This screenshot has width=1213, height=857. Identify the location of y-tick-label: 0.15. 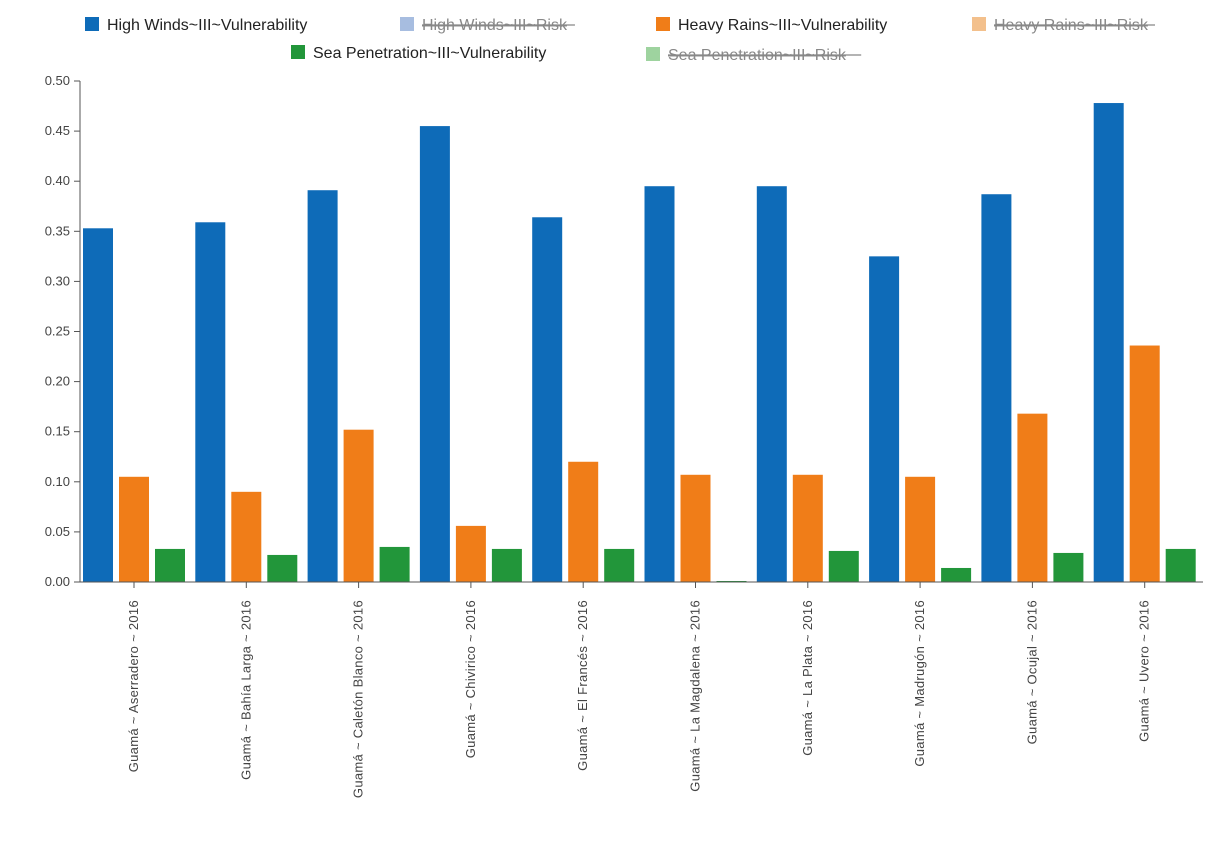
(57, 431).